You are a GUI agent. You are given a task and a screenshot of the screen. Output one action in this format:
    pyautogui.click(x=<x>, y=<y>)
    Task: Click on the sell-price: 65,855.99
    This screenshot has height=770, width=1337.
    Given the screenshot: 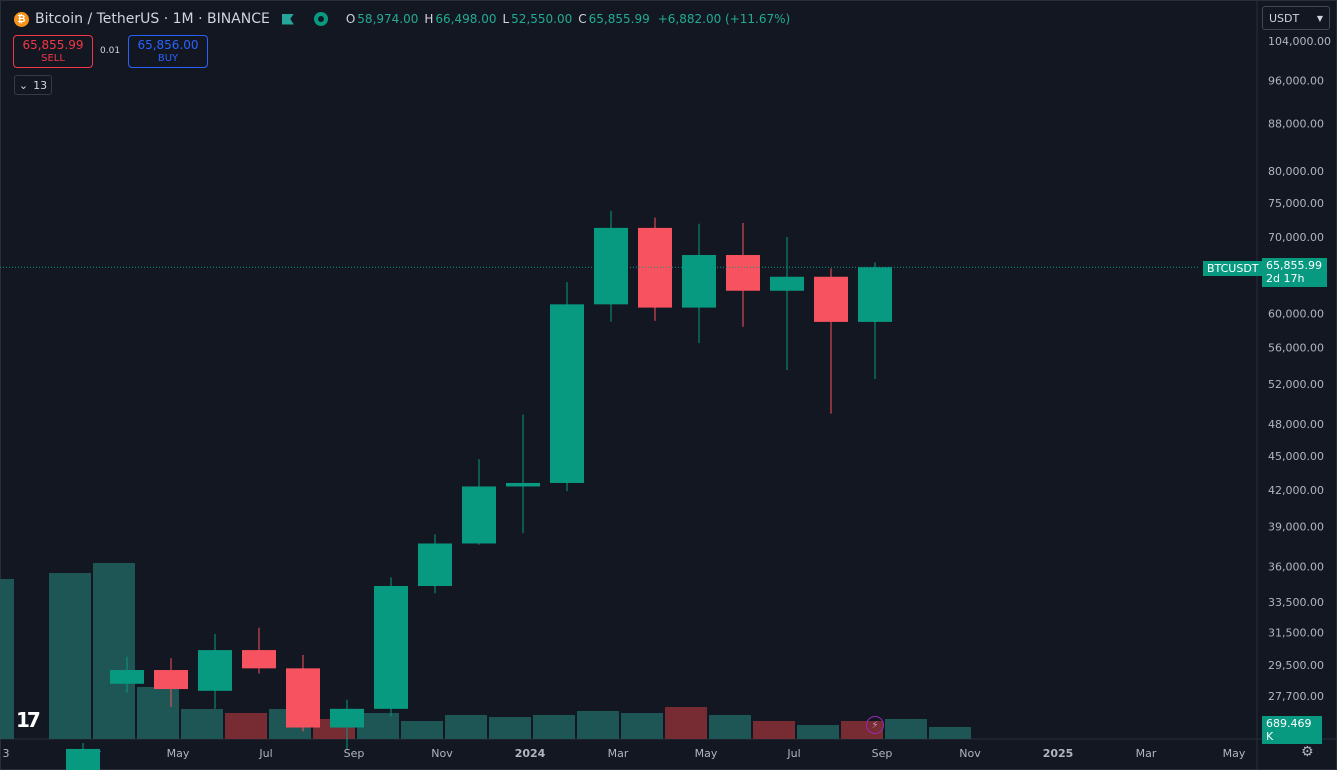 What is the action you would take?
    pyautogui.click(x=53, y=45)
    